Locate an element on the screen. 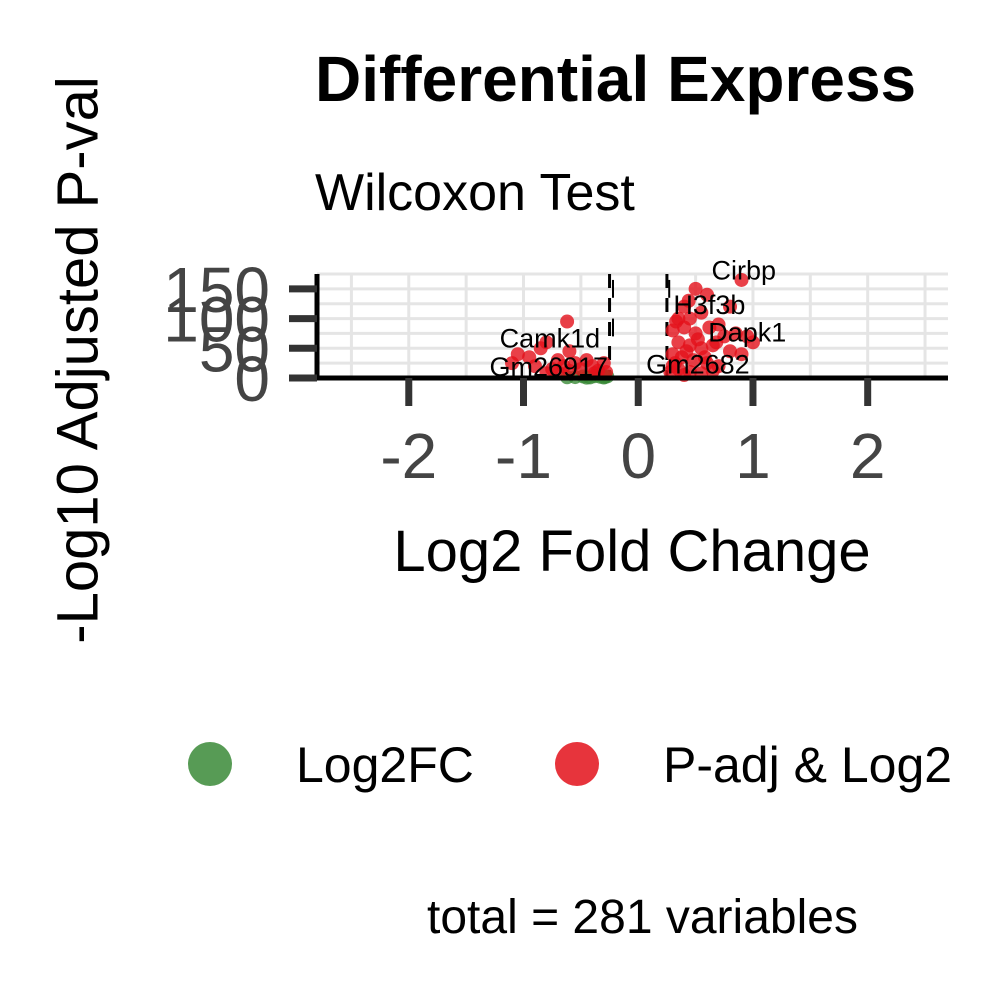  gene-label: Dapk1 is located at coordinates (747, 333).